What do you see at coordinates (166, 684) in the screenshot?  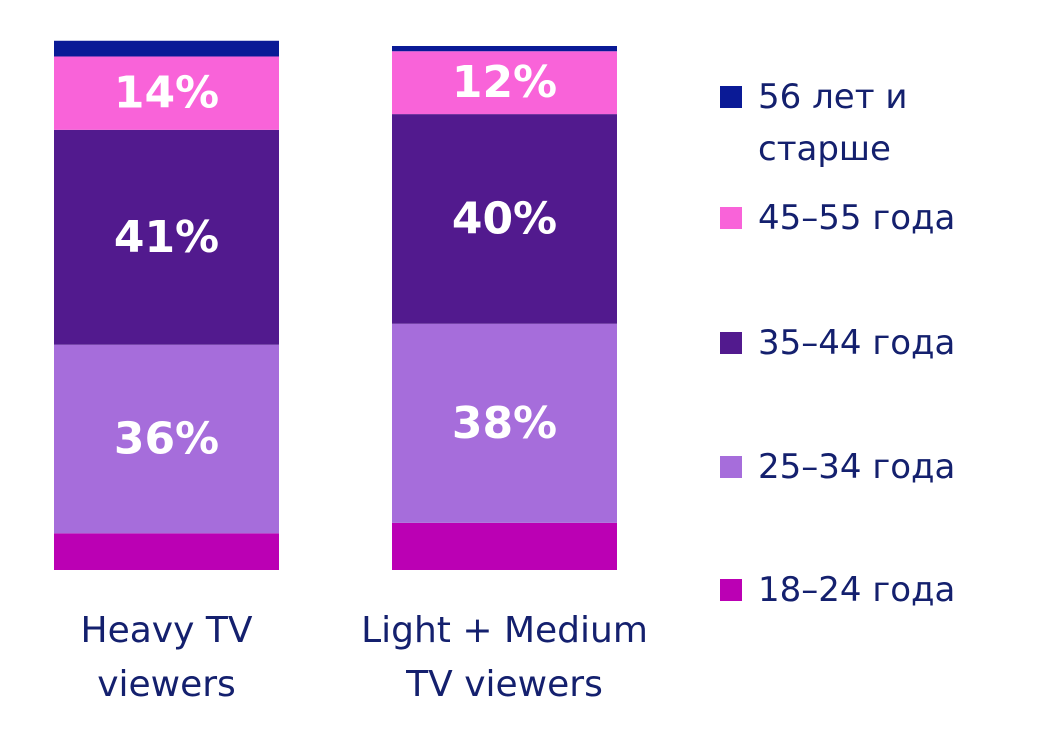 I see `category-label-0-1: viewers` at bounding box center [166, 684].